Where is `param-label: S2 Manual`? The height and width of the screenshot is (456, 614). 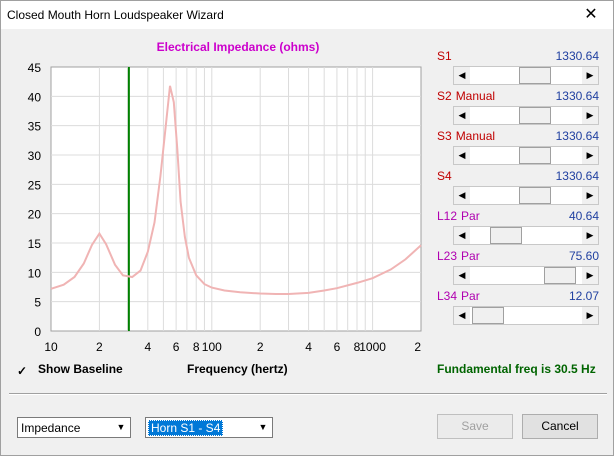
param-label: S2 Manual is located at coordinates (466, 96).